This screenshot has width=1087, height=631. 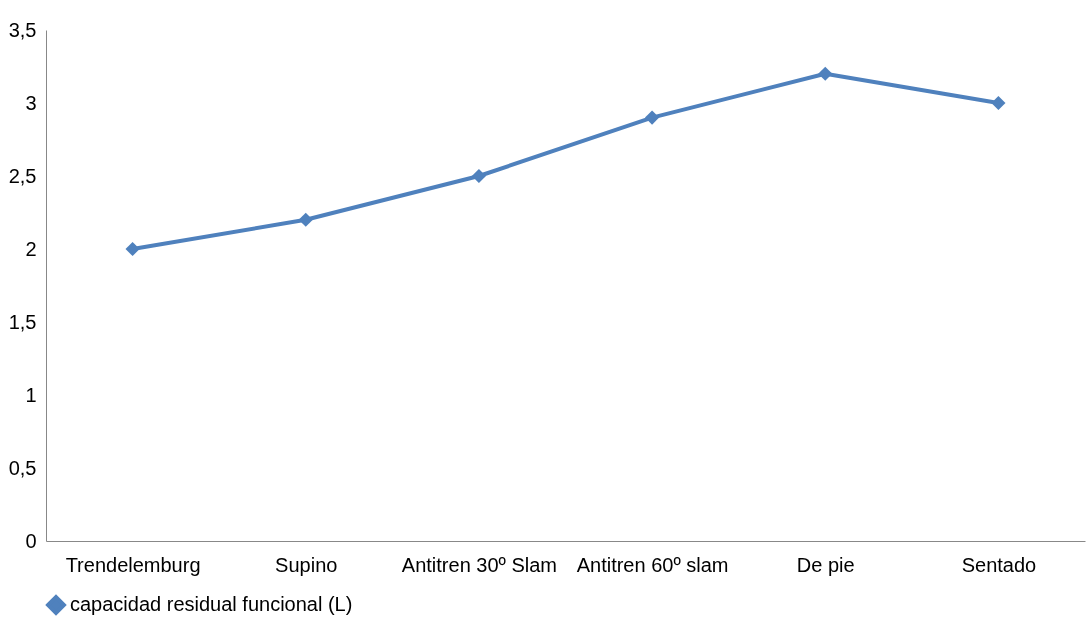 What do you see at coordinates (825, 564) in the screenshot?
I see `x-tick-label: De pie` at bounding box center [825, 564].